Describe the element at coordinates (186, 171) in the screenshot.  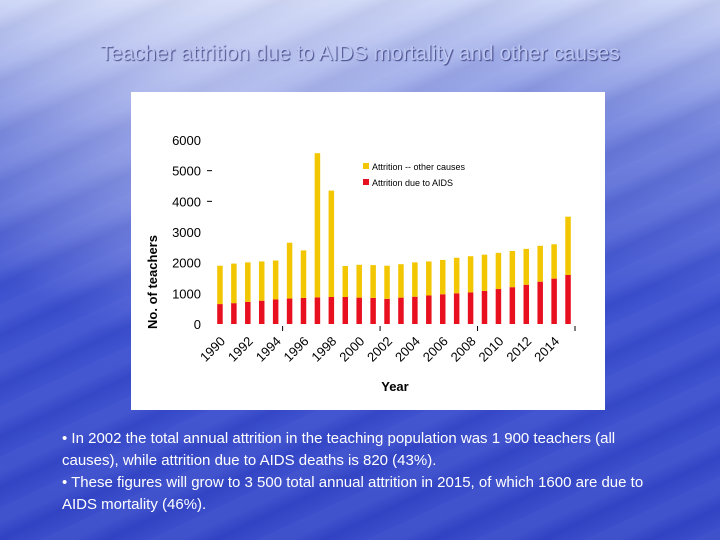
I see `y-tick-label: 5000` at that location.